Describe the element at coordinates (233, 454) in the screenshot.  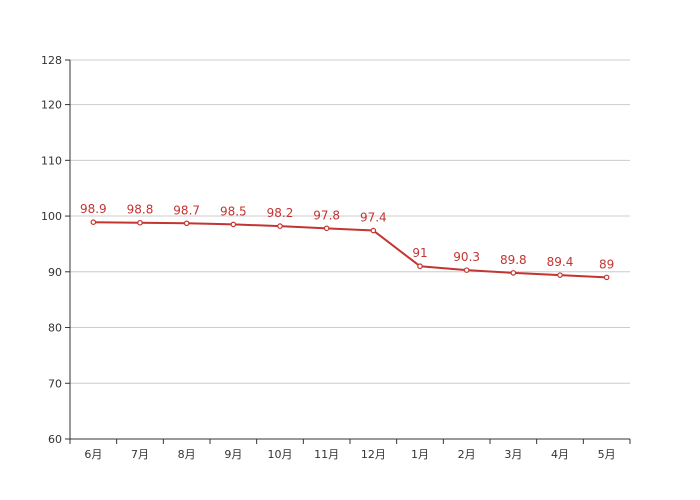
I see `x-tick-label: 9月` at that location.